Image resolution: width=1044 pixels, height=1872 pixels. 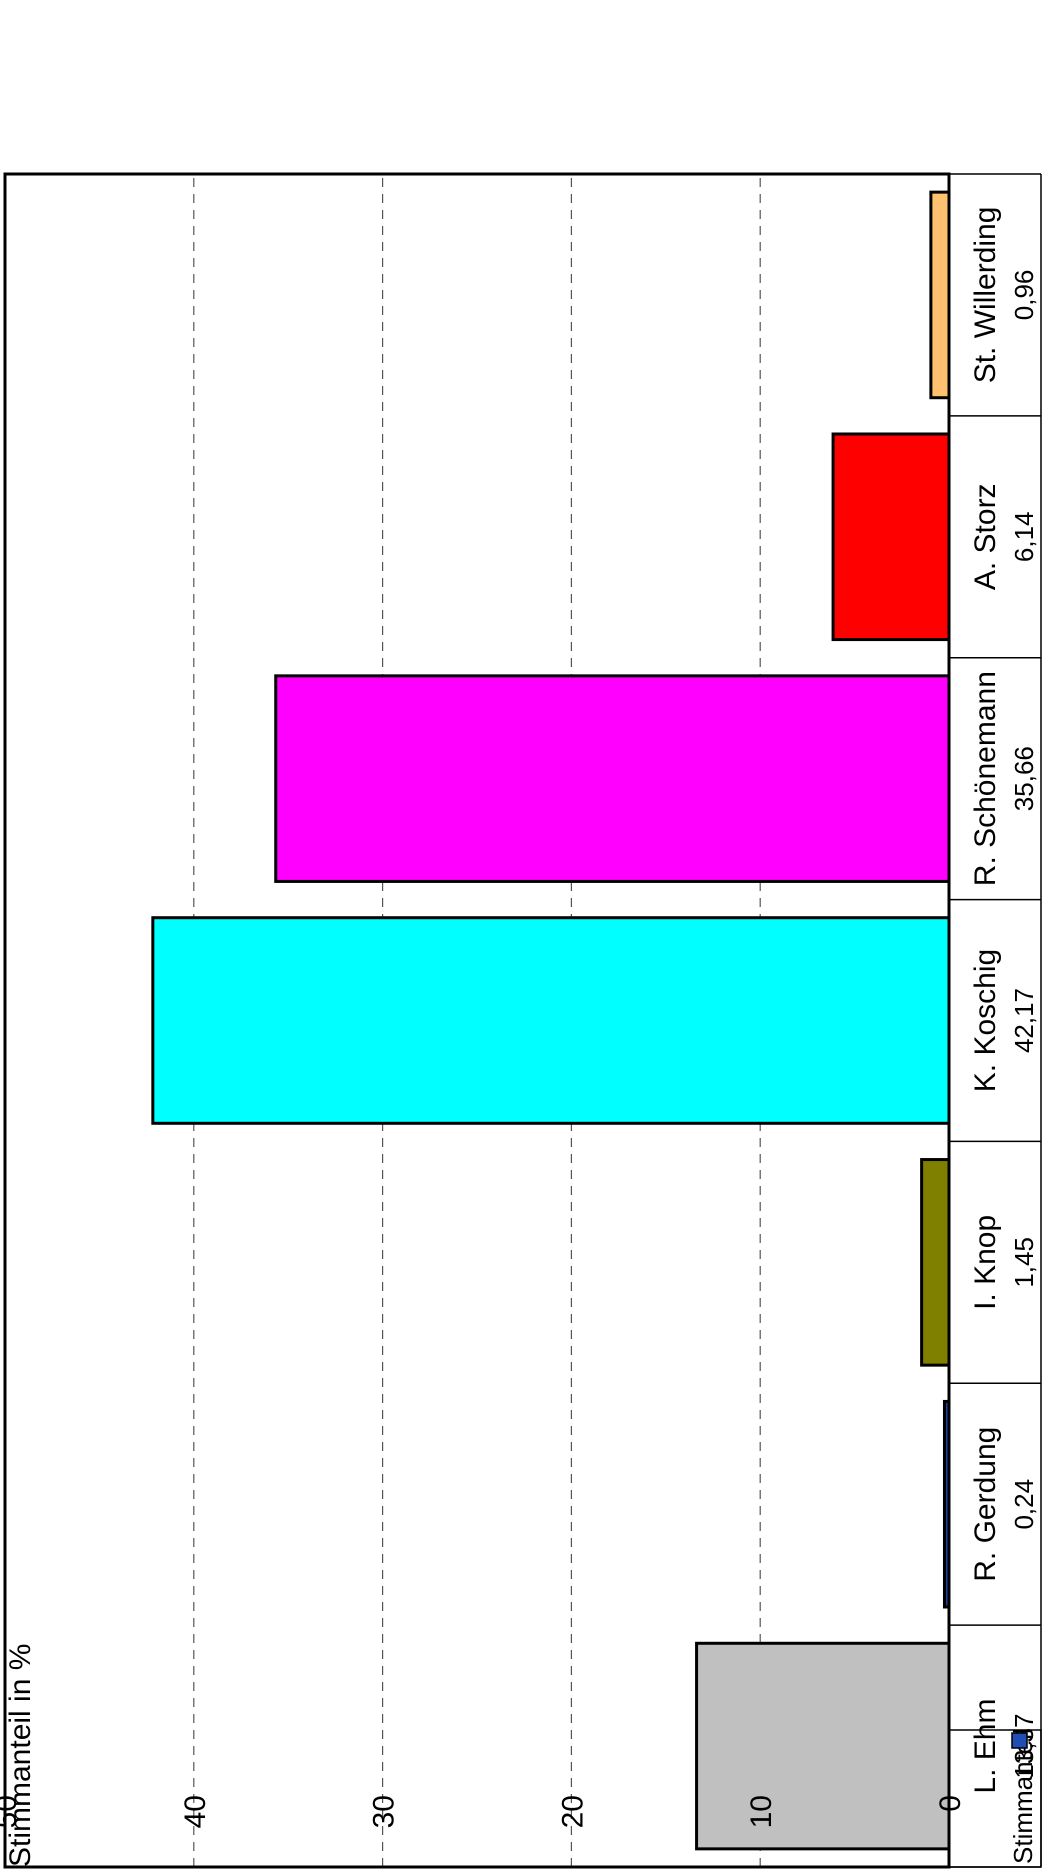 What do you see at coordinates (1024, 1262) in the screenshot?
I see `value-label: 1,45` at bounding box center [1024, 1262].